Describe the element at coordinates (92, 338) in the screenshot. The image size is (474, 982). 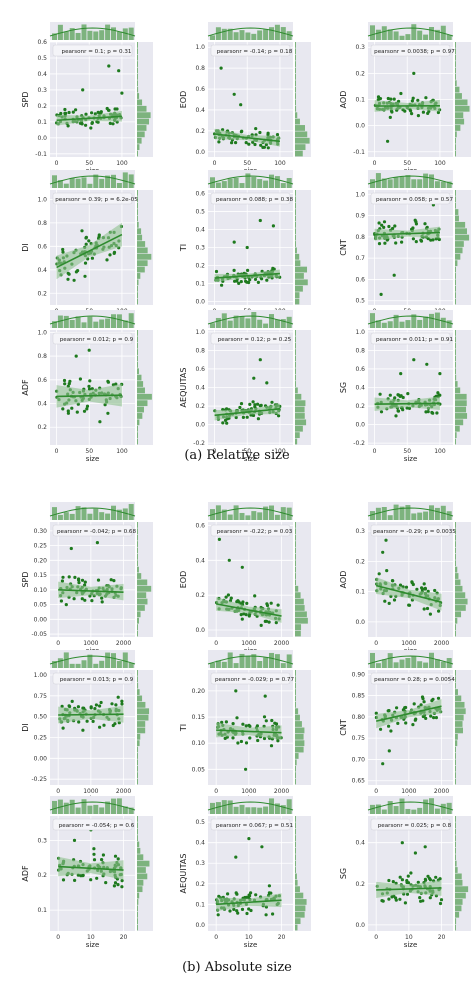
I see `legend-box` at that location.